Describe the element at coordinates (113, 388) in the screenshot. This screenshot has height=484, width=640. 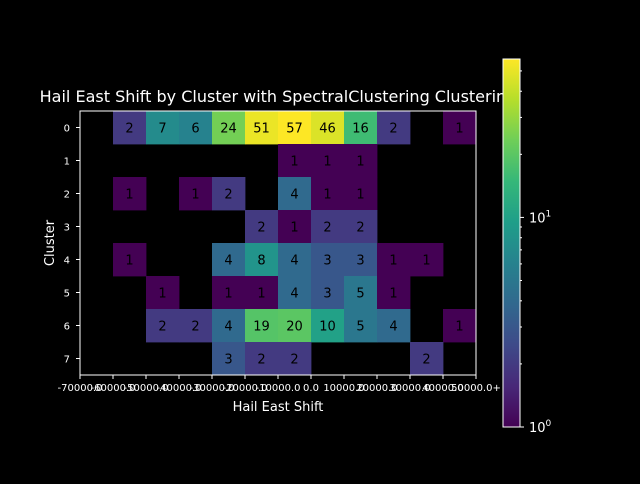
I see `x-tick-label: -60000.0` at that location.